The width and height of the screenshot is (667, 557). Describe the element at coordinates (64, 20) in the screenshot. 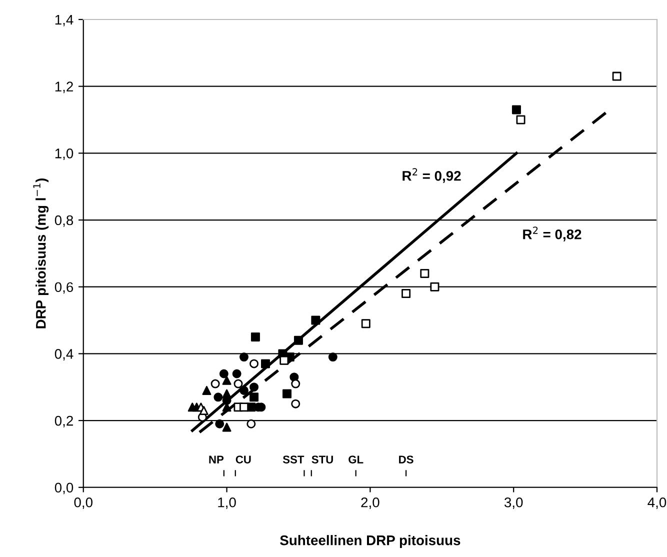

I see `y-tick-label: 1,4` at that location.